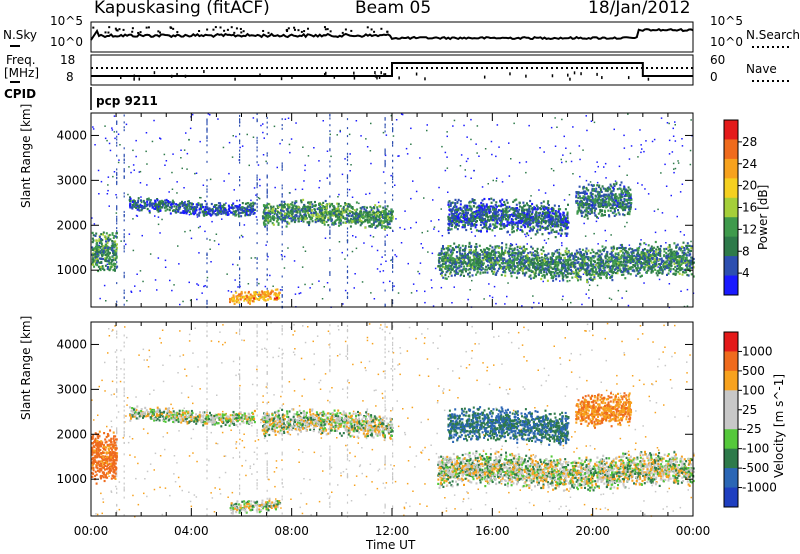 The width and height of the screenshot is (800, 554). I want to click on nave-tick-bottom: 0, so click(714, 77).